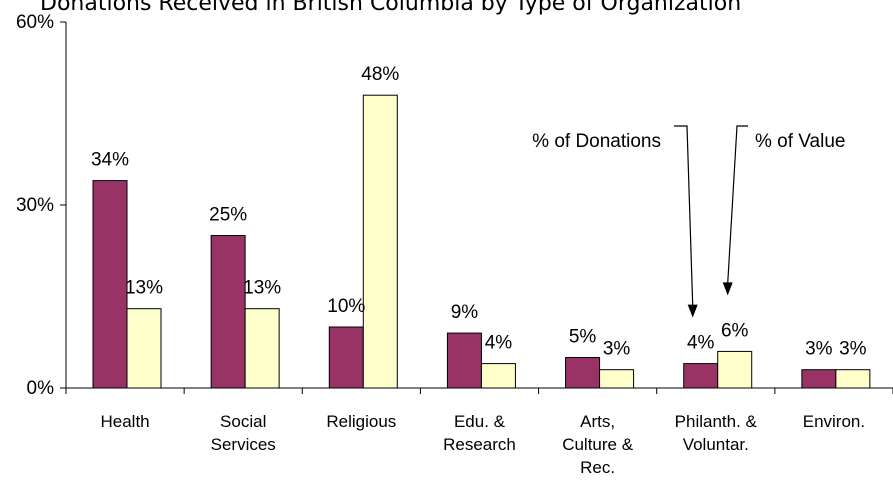 This screenshot has height=488, width=893. I want to click on category-label: Culture &, so click(598, 444).